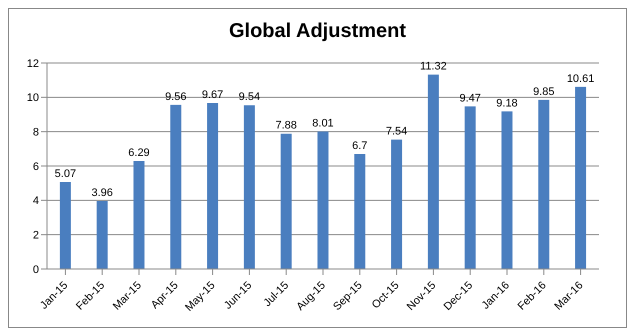 The width and height of the screenshot is (633, 334). What do you see at coordinates (65, 174) in the screenshot?
I see `data-label: 5.07` at bounding box center [65, 174].